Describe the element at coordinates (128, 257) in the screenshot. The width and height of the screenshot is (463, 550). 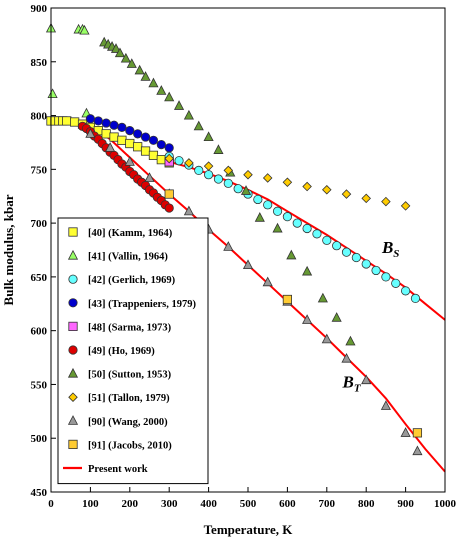
I see `legend-label: [41] (Vallin, 1964)` at that location.